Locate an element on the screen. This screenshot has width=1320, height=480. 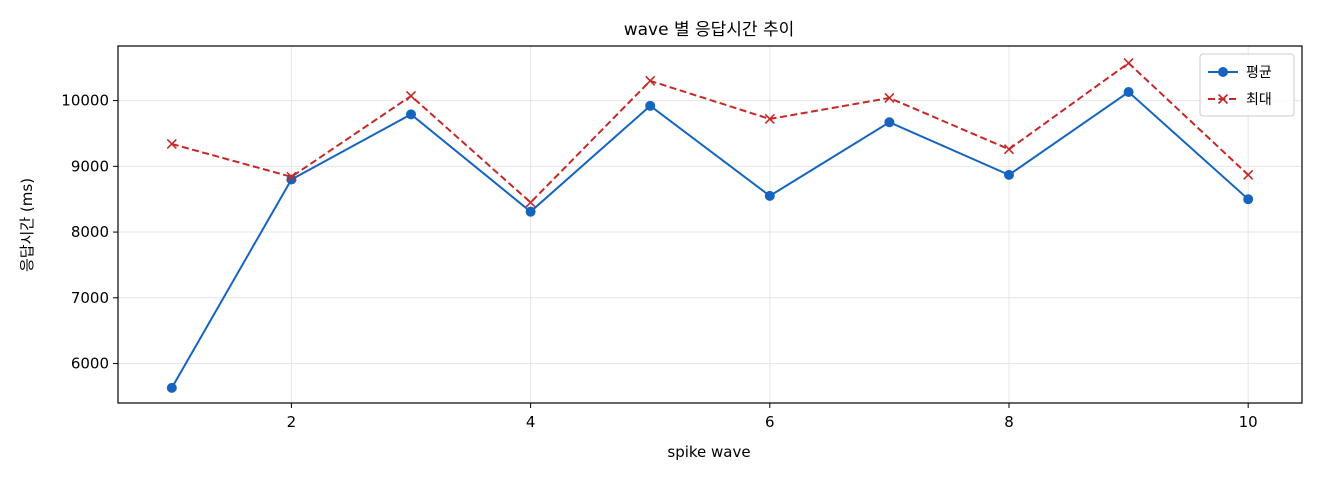
x-tick-label: 6 is located at coordinates (770, 422).